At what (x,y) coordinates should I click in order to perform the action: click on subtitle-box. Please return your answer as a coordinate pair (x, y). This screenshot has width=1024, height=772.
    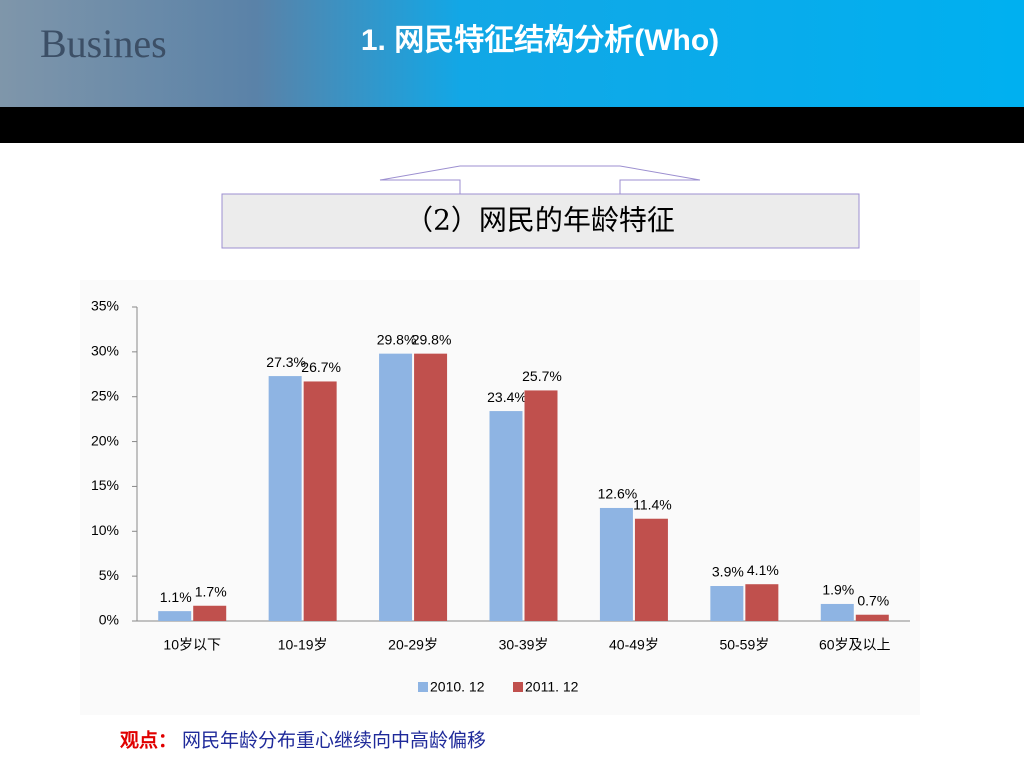
    Looking at the image, I should click on (540, 221).